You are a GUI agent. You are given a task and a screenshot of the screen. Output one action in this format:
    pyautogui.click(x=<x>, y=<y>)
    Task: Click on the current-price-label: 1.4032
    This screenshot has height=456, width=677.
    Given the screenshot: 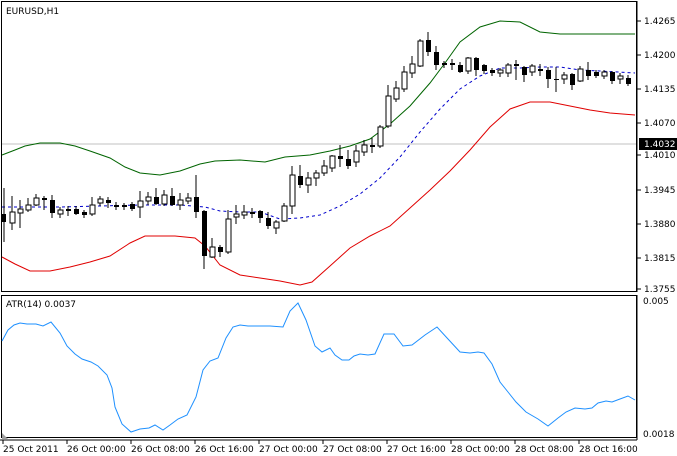 What is the action you would take?
    pyautogui.click(x=658, y=144)
    